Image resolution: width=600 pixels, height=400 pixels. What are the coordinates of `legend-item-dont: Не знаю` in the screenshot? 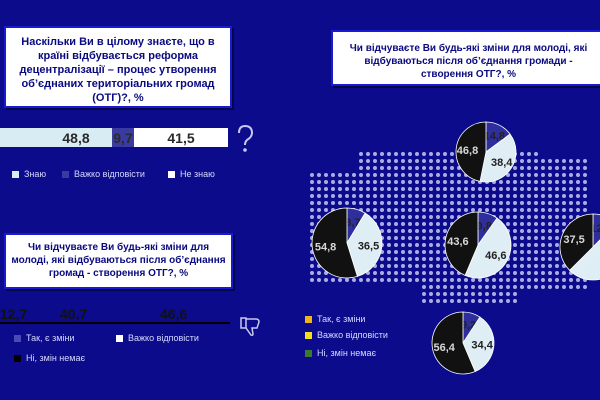 It's located at (191, 174).